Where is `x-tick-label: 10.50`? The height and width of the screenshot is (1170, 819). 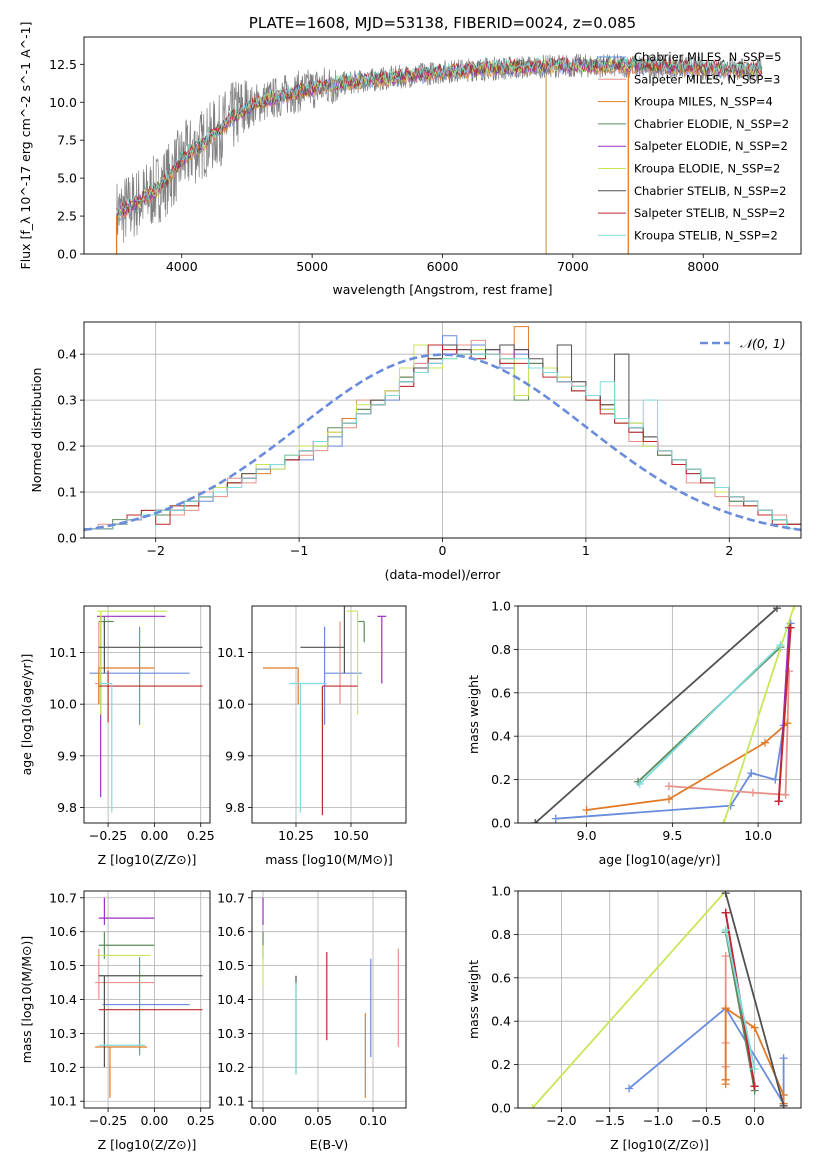
x-tick-label: 10.50 is located at coordinates (351, 835).